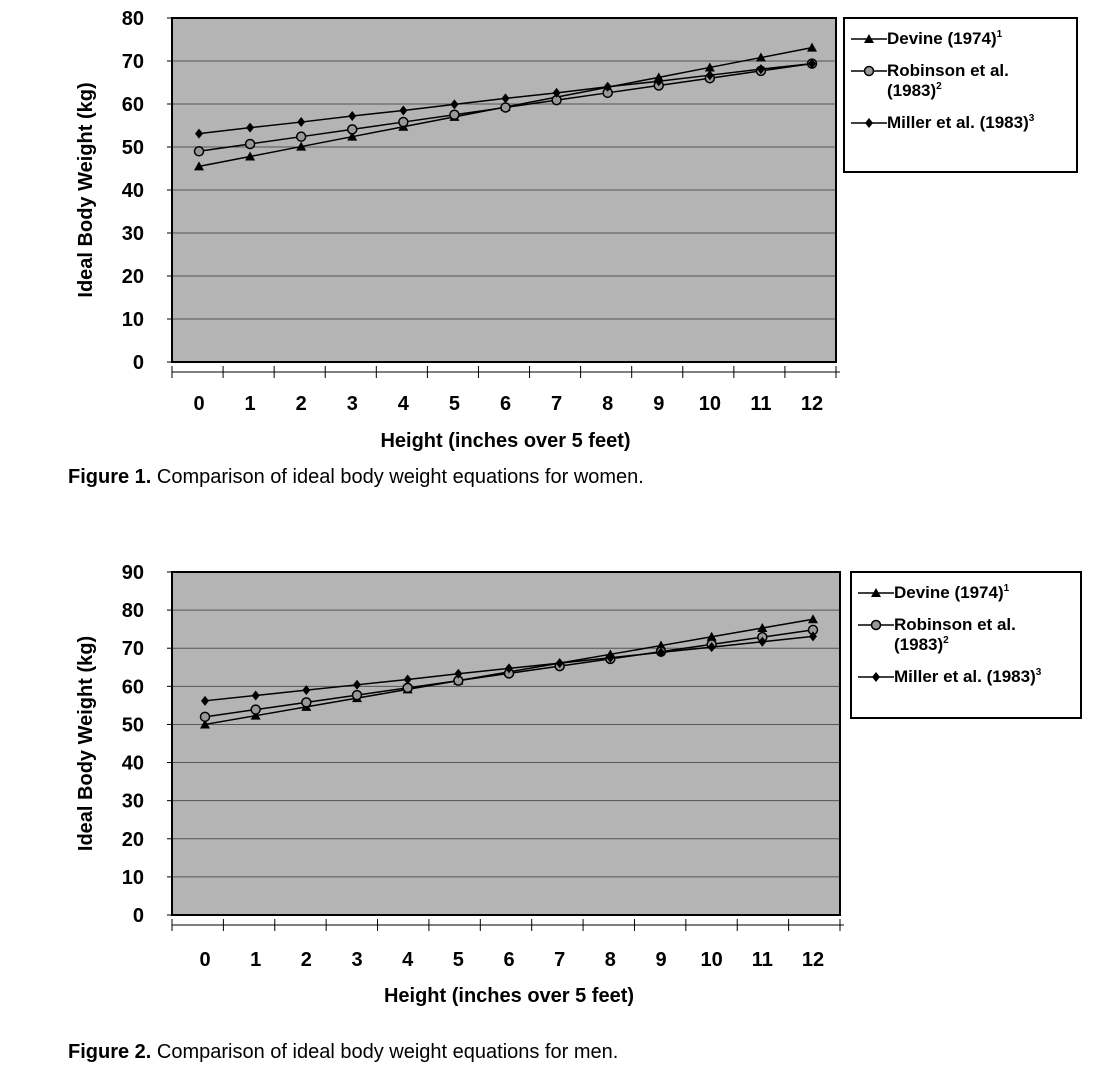  What do you see at coordinates (138, 916) in the screenshot?
I see `y-tick-label: 0` at bounding box center [138, 916].